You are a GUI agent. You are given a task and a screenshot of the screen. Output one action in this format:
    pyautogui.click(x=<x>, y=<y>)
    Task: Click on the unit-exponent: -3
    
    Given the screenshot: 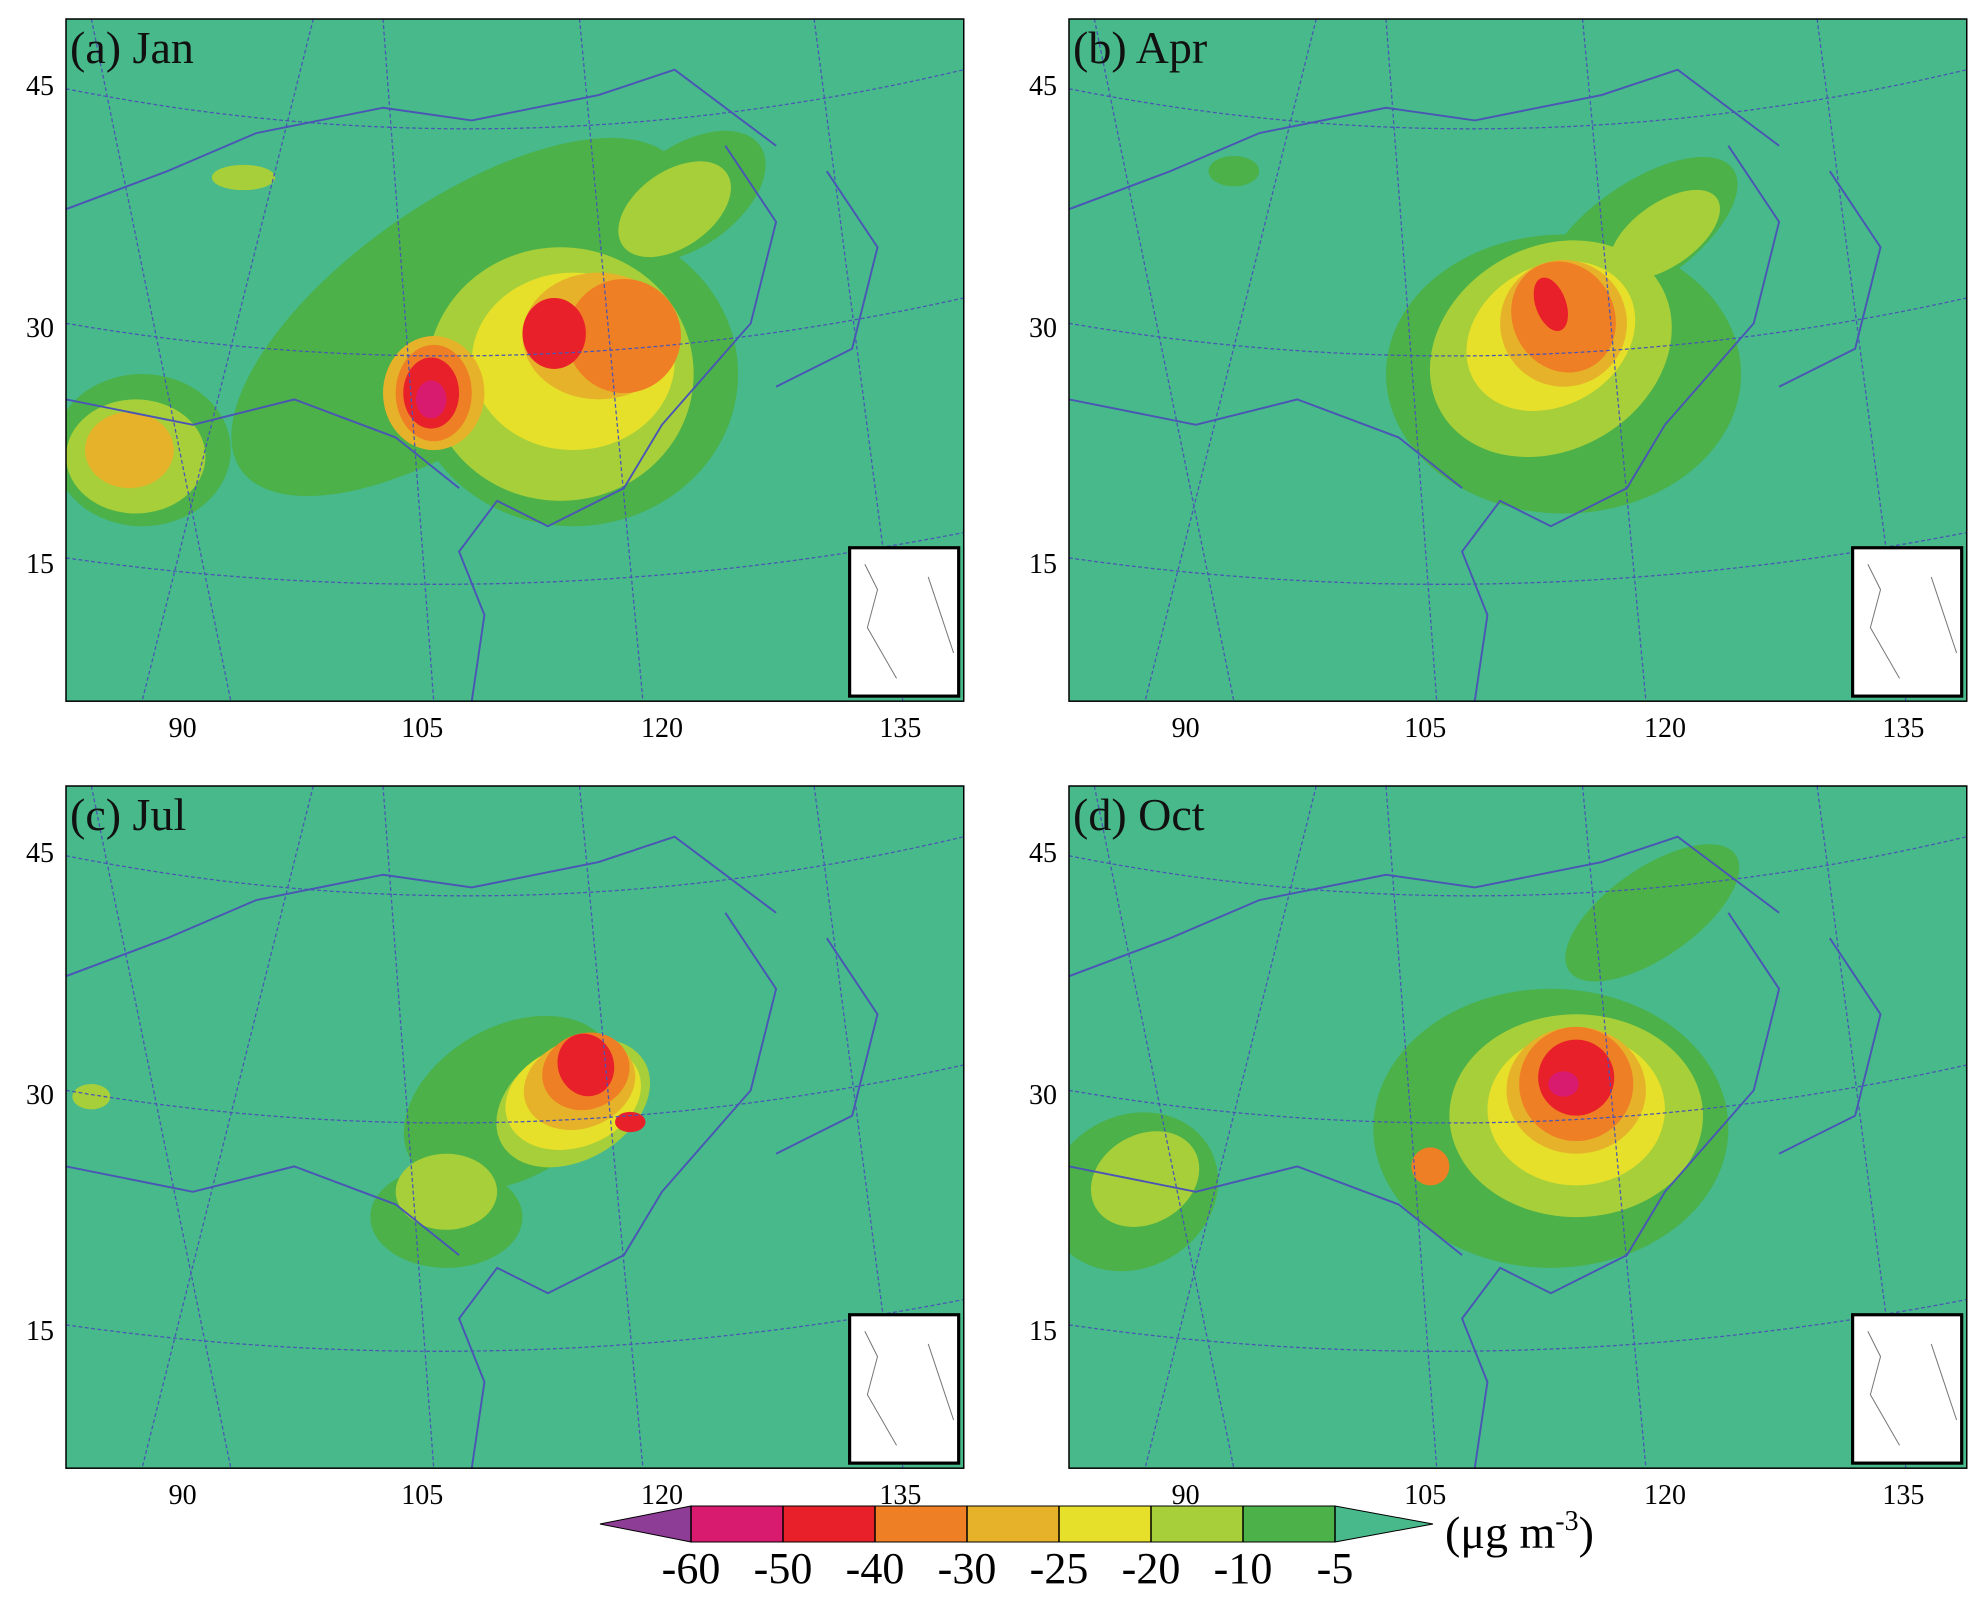 What is the action you would take?
    pyautogui.click(x=1566, y=1521)
    